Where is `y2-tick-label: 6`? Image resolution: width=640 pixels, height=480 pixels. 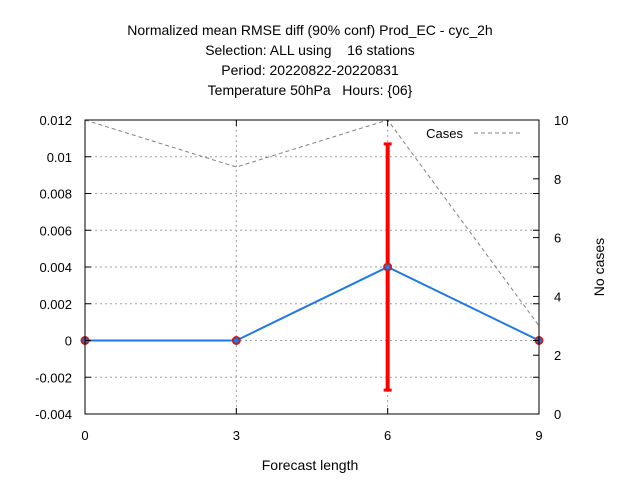
y2-tick-label: 6 is located at coordinates (557, 238).